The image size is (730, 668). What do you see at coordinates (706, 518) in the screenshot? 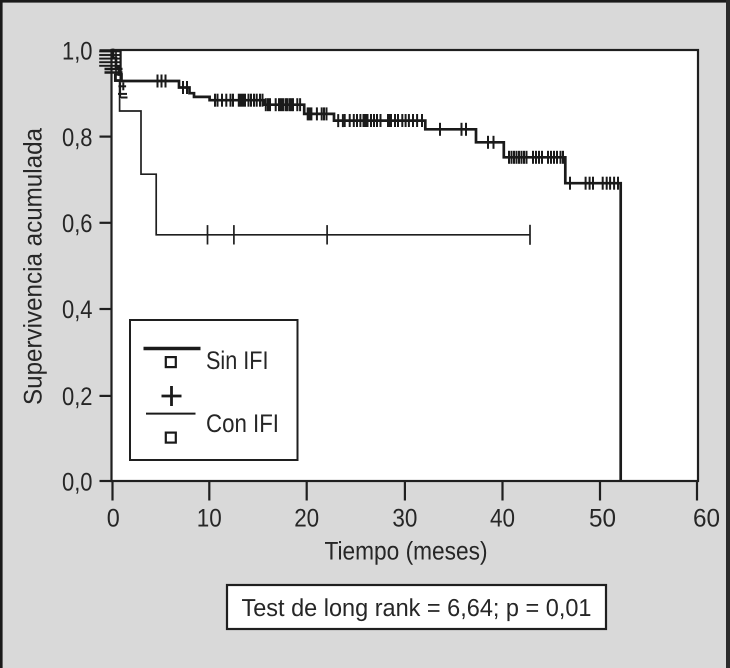
I see `svg-text: 60` at bounding box center [706, 518].